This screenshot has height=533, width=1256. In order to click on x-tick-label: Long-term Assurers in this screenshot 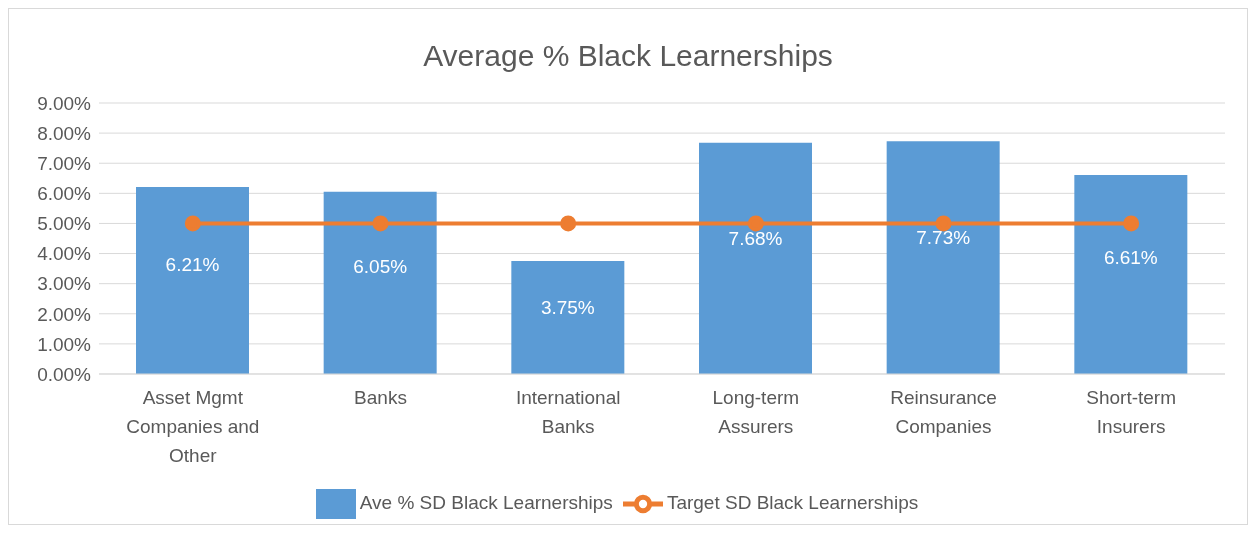, I will do `click(756, 412)`.